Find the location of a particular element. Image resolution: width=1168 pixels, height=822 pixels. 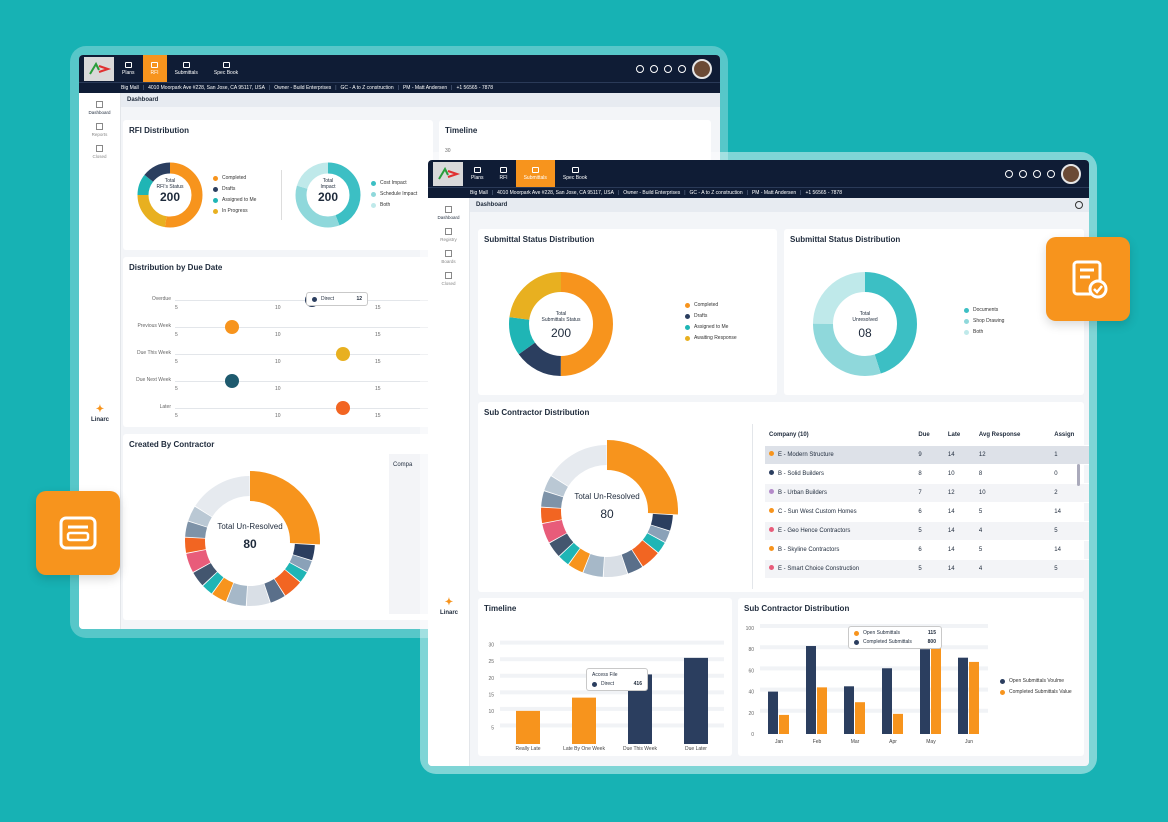

logo-icon is located at coordinates (100, 68).